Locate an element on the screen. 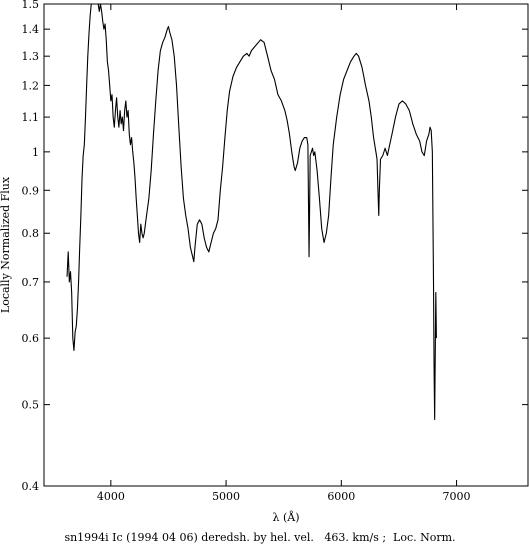 Image resolution: width=529 pixels, height=546 pixels. y-tick-label: 1.1 is located at coordinates (31, 117).